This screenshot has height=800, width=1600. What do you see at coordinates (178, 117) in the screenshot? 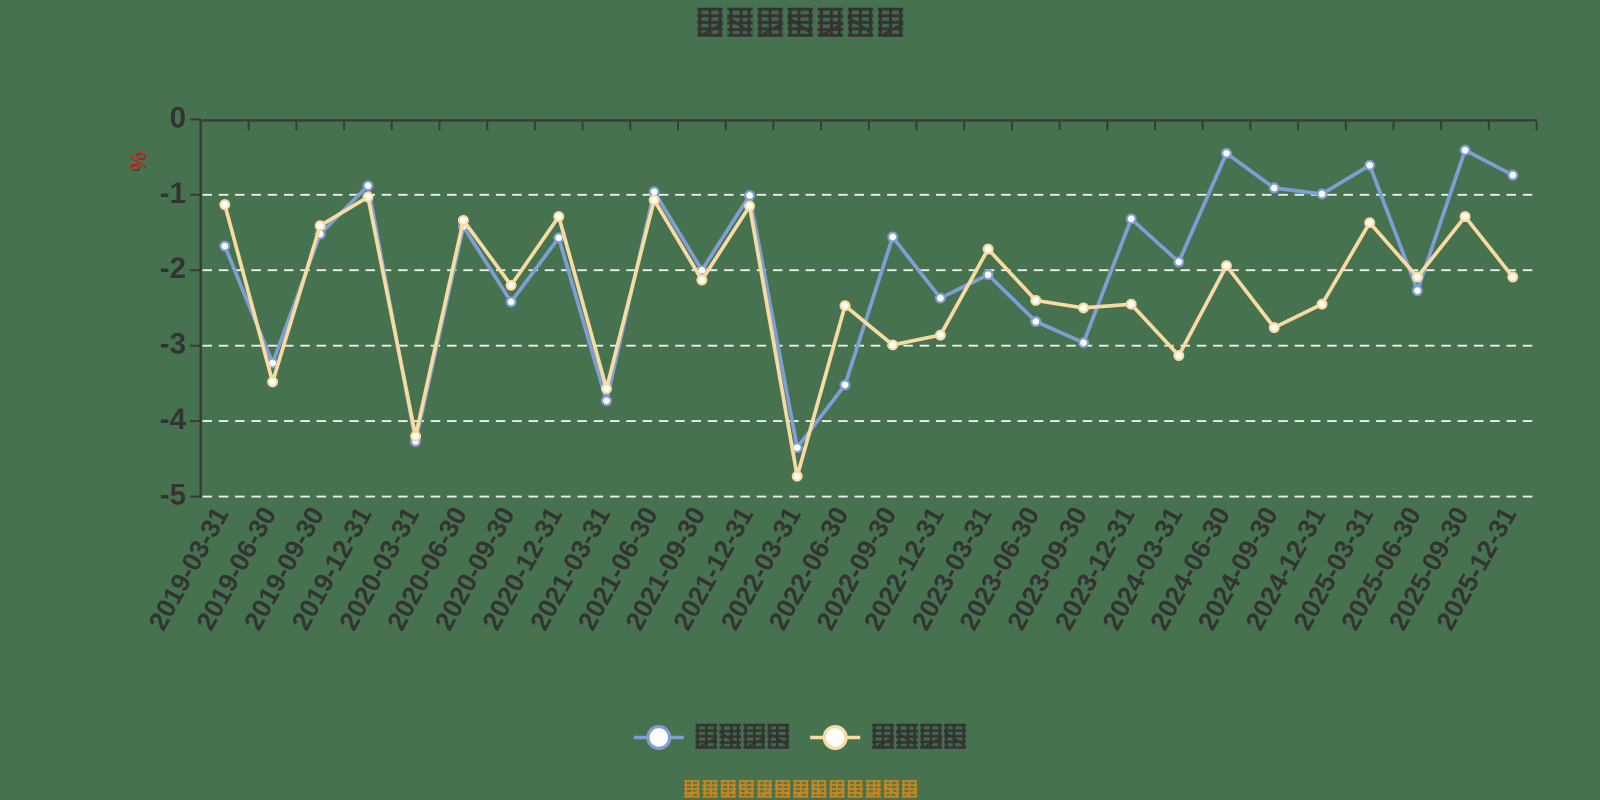
I see `svg-text: 0` at bounding box center [178, 117].